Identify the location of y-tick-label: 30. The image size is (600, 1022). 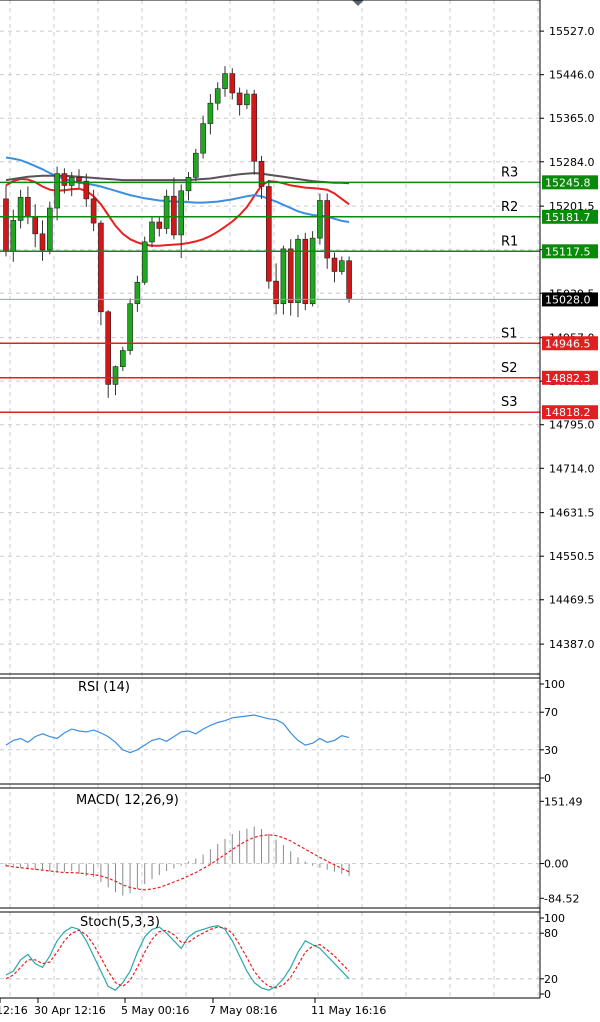
(551, 750).